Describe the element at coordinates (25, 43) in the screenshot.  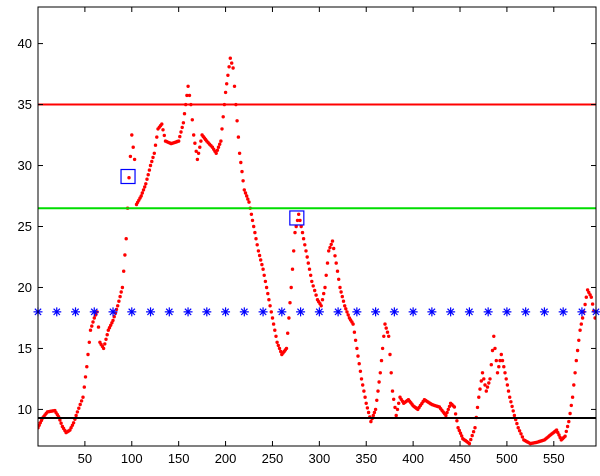
I see `y-tick-label: 40` at that location.